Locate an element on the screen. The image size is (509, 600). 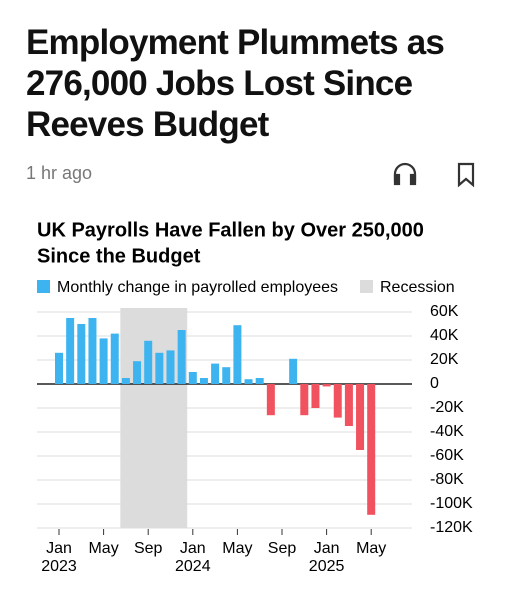
recession-shade is located at coordinates (154, 418).